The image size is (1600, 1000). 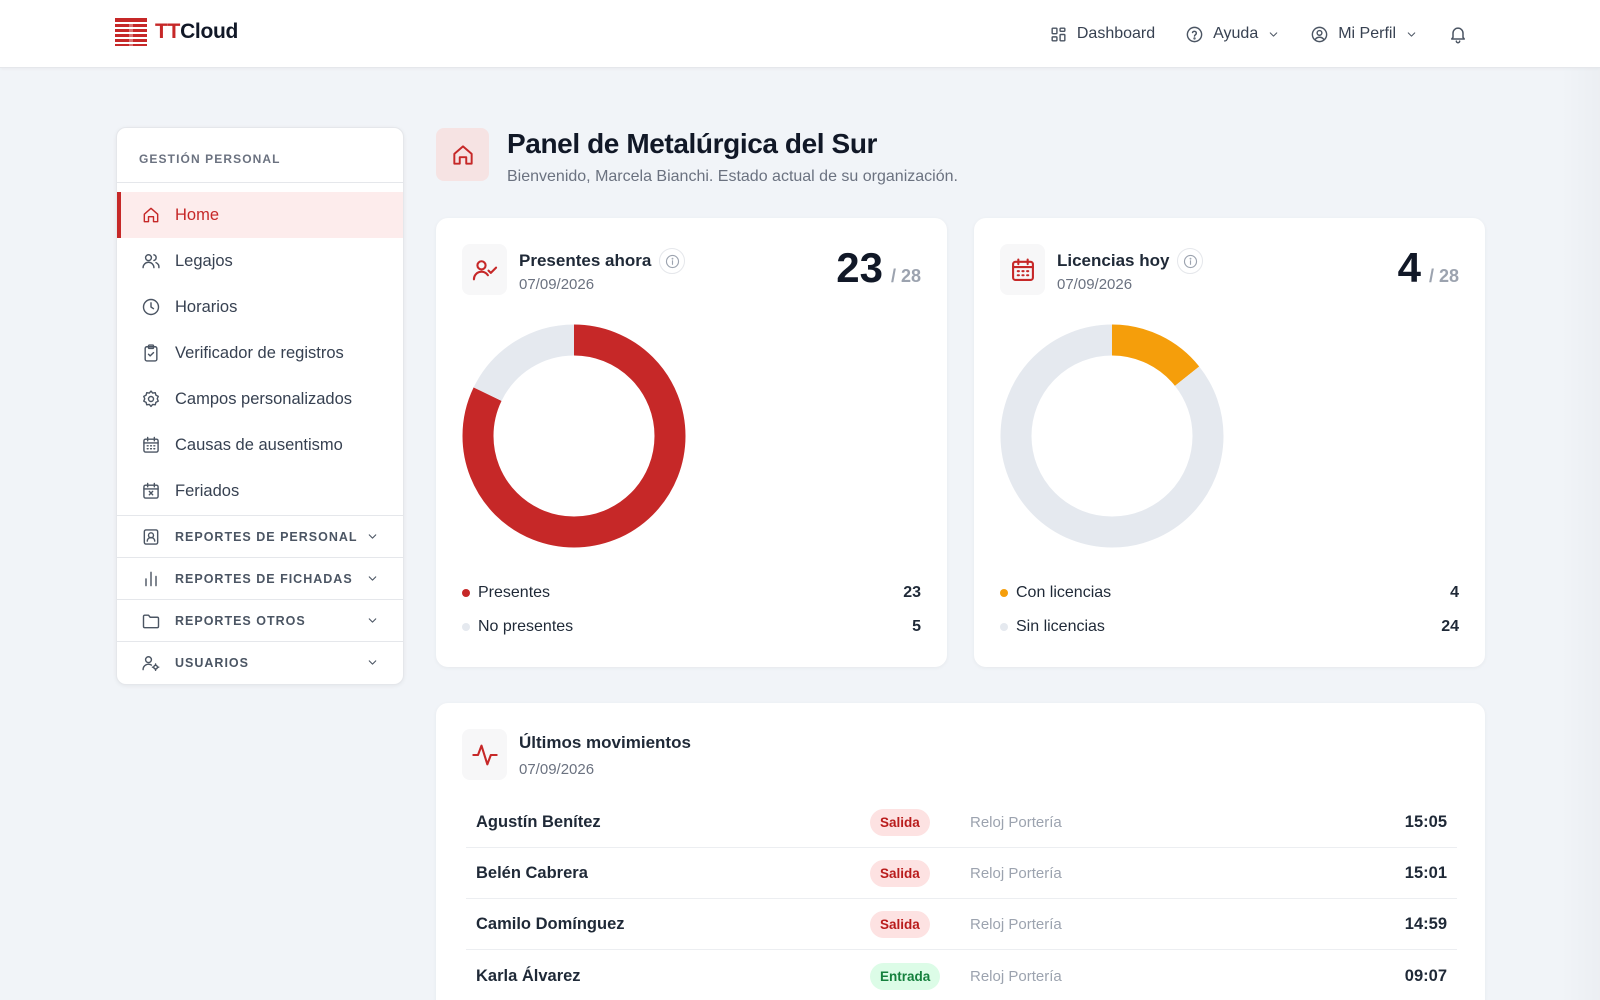 What do you see at coordinates (260, 261) in the screenshot?
I see `sidebar-item-legajos: Legajos` at bounding box center [260, 261].